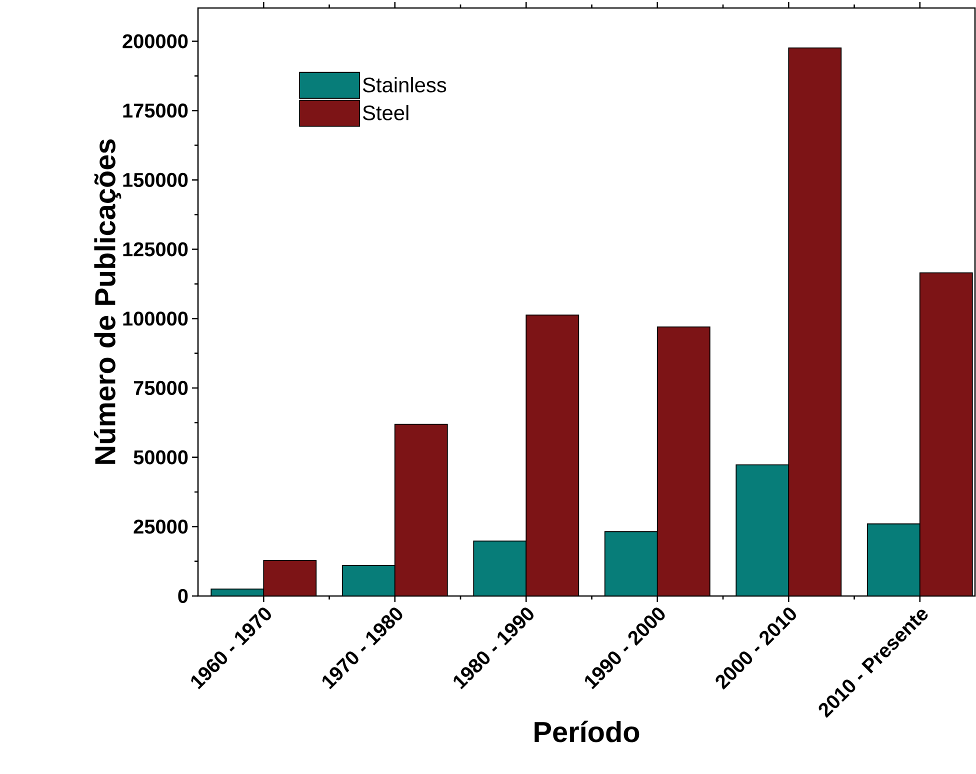 This screenshot has height=774, width=976. I want to click on x-axis-title: Período, so click(587, 731).